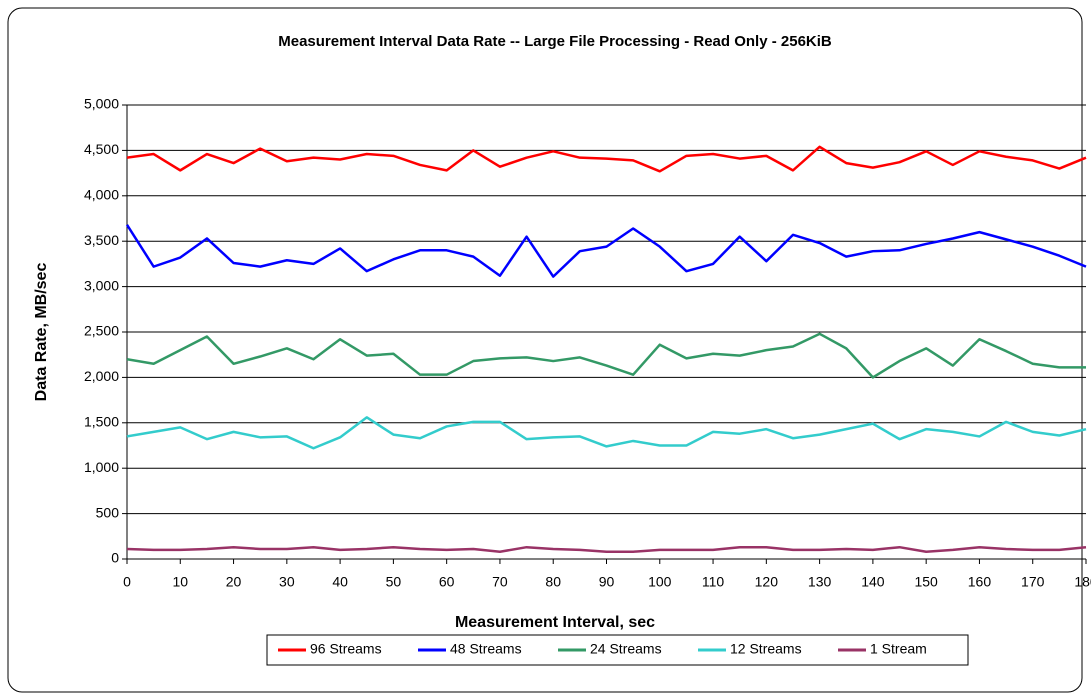 The width and height of the screenshot is (1091, 700). Describe the element at coordinates (287, 582) in the screenshot. I see `x-tick-label: 30` at that location.